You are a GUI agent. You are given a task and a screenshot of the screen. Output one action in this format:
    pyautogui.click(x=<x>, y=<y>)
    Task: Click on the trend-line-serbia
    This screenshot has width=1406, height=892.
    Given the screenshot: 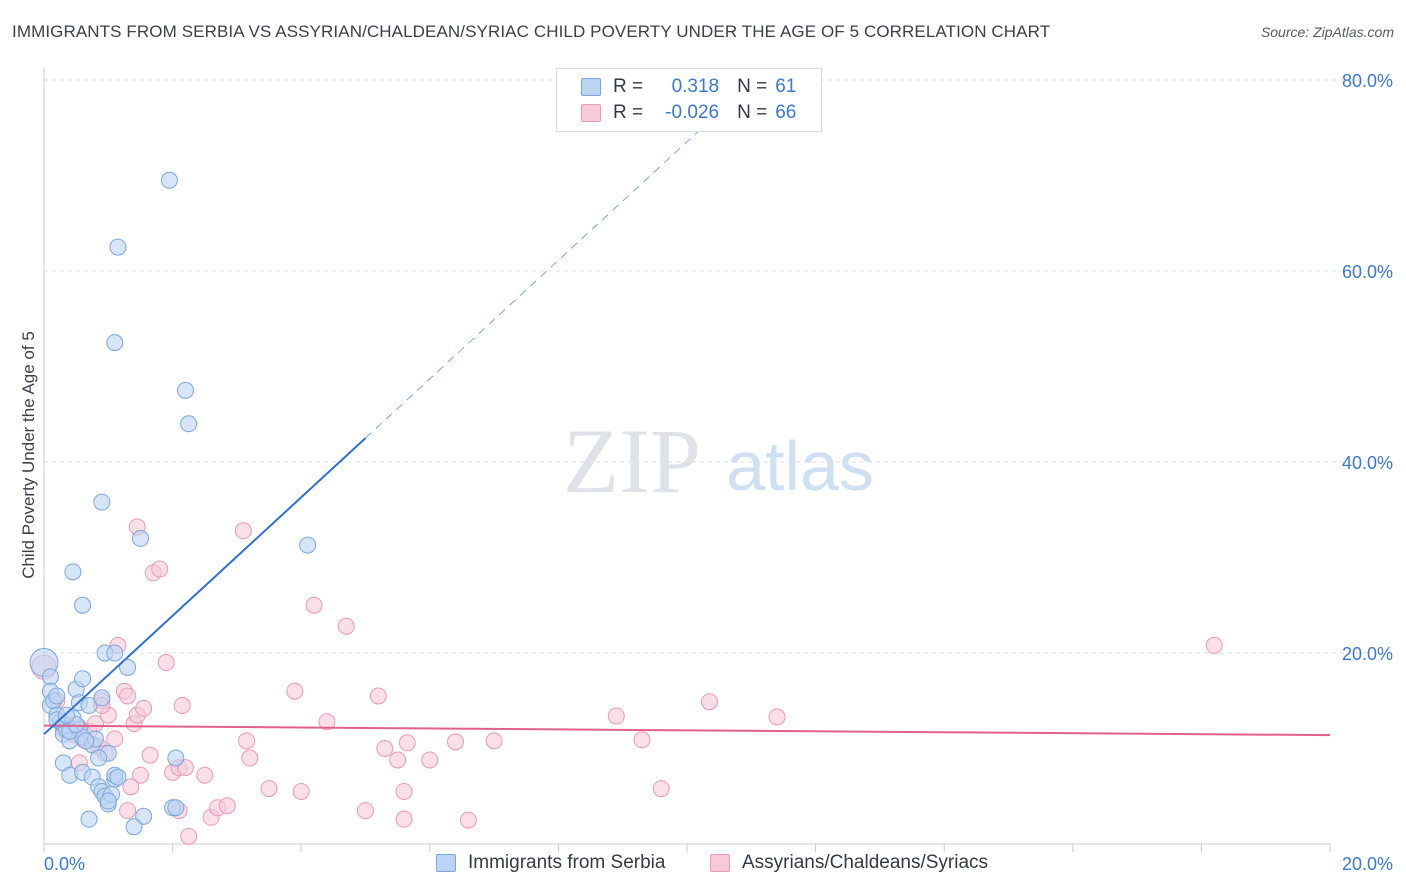 What is the action you would take?
    pyautogui.click(x=205, y=586)
    